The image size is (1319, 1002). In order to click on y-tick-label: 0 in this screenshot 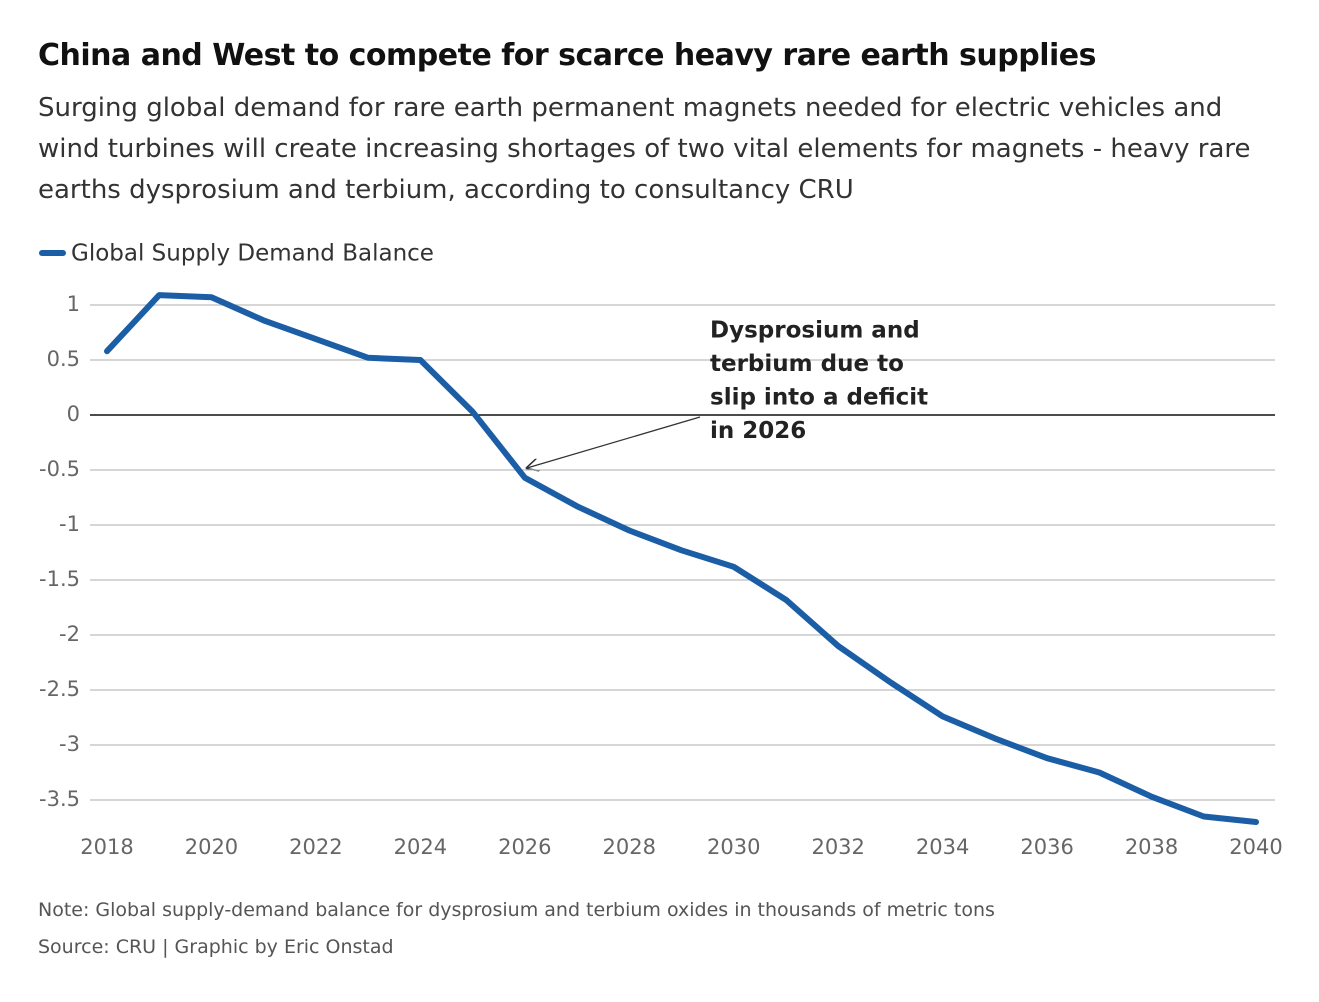, I will do `click(73, 414)`.